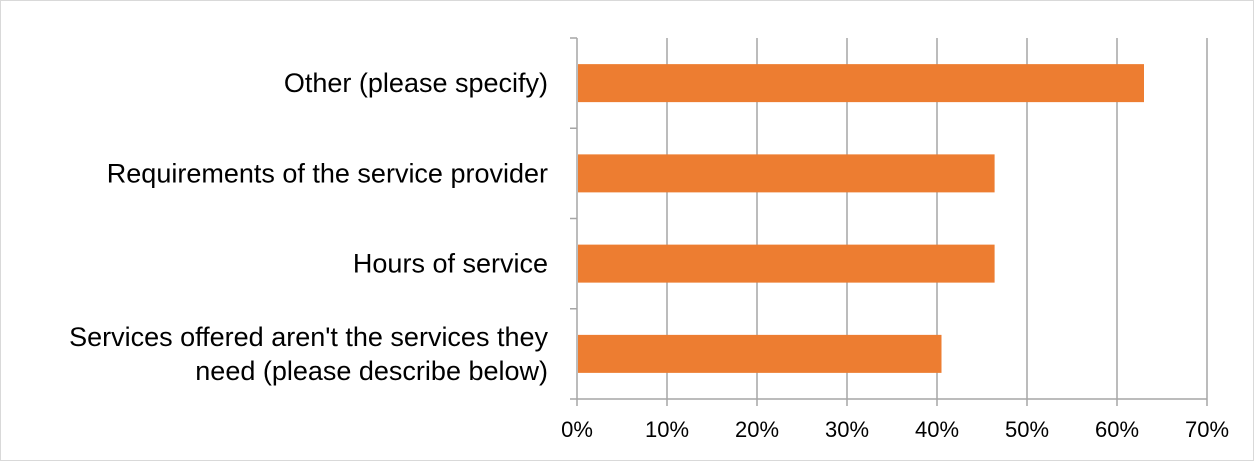 Image resolution: width=1254 pixels, height=461 pixels. What do you see at coordinates (1207, 429) in the screenshot?
I see `x-tick-label: 70%` at bounding box center [1207, 429].